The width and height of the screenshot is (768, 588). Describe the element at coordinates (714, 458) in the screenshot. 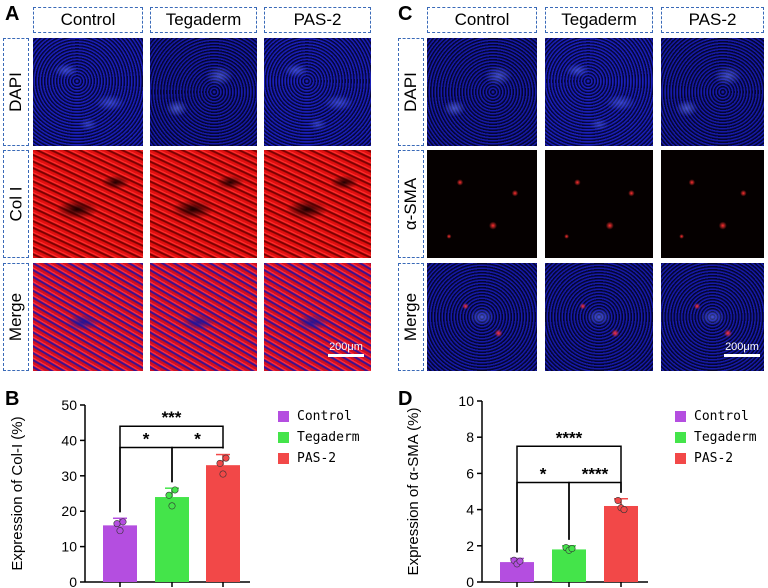

I see `legend-label-pas2-right: PAS-2` at that location.